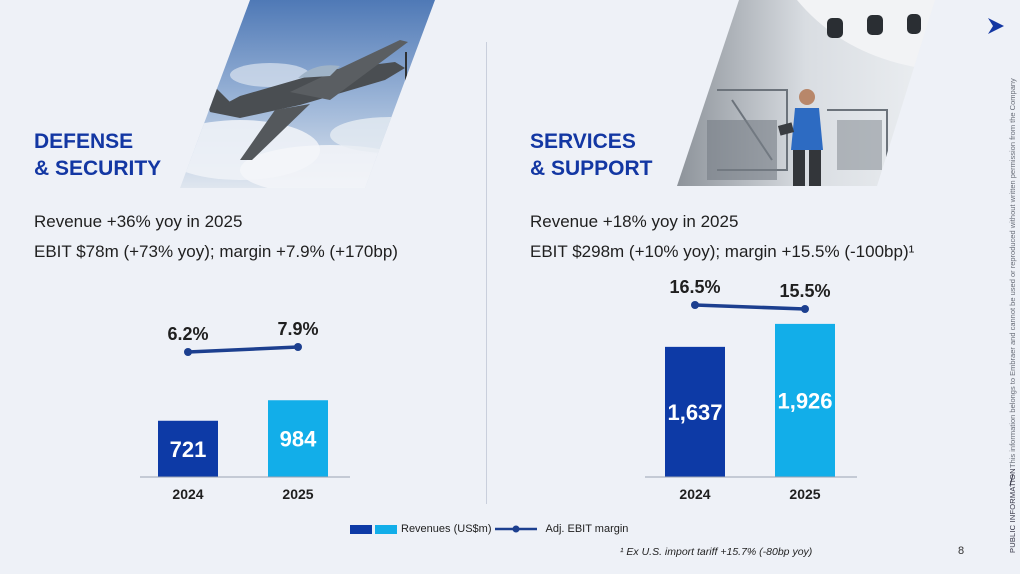 This screenshot has height=574, width=1020. I want to click on margin-value-label-2025: 7.9%, so click(297, 329).